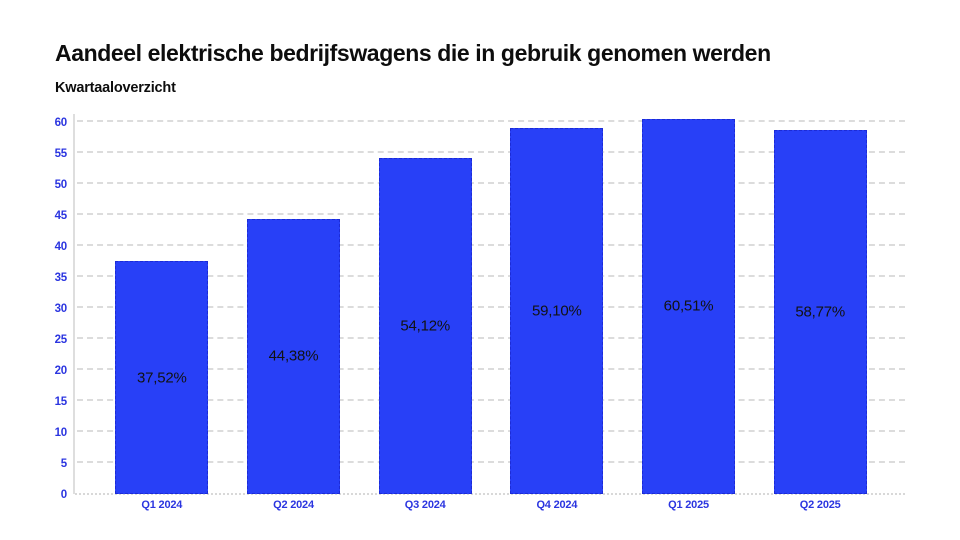 The width and height of the screenshot is (960, 540). What do you see at coordinates (61, 402) in the screenshot?
I see `y-tick-label: 15` at bounding box center [61, 402].